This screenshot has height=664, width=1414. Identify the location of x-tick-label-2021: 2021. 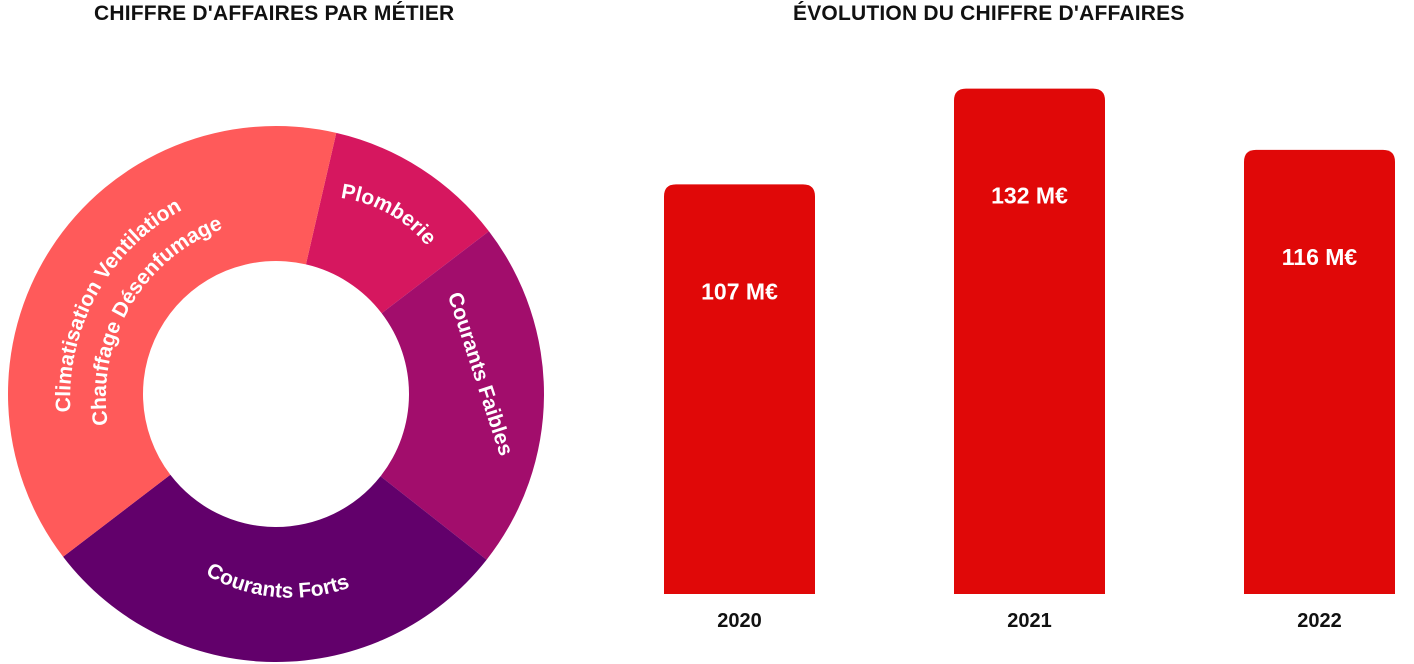
(1029, 621).